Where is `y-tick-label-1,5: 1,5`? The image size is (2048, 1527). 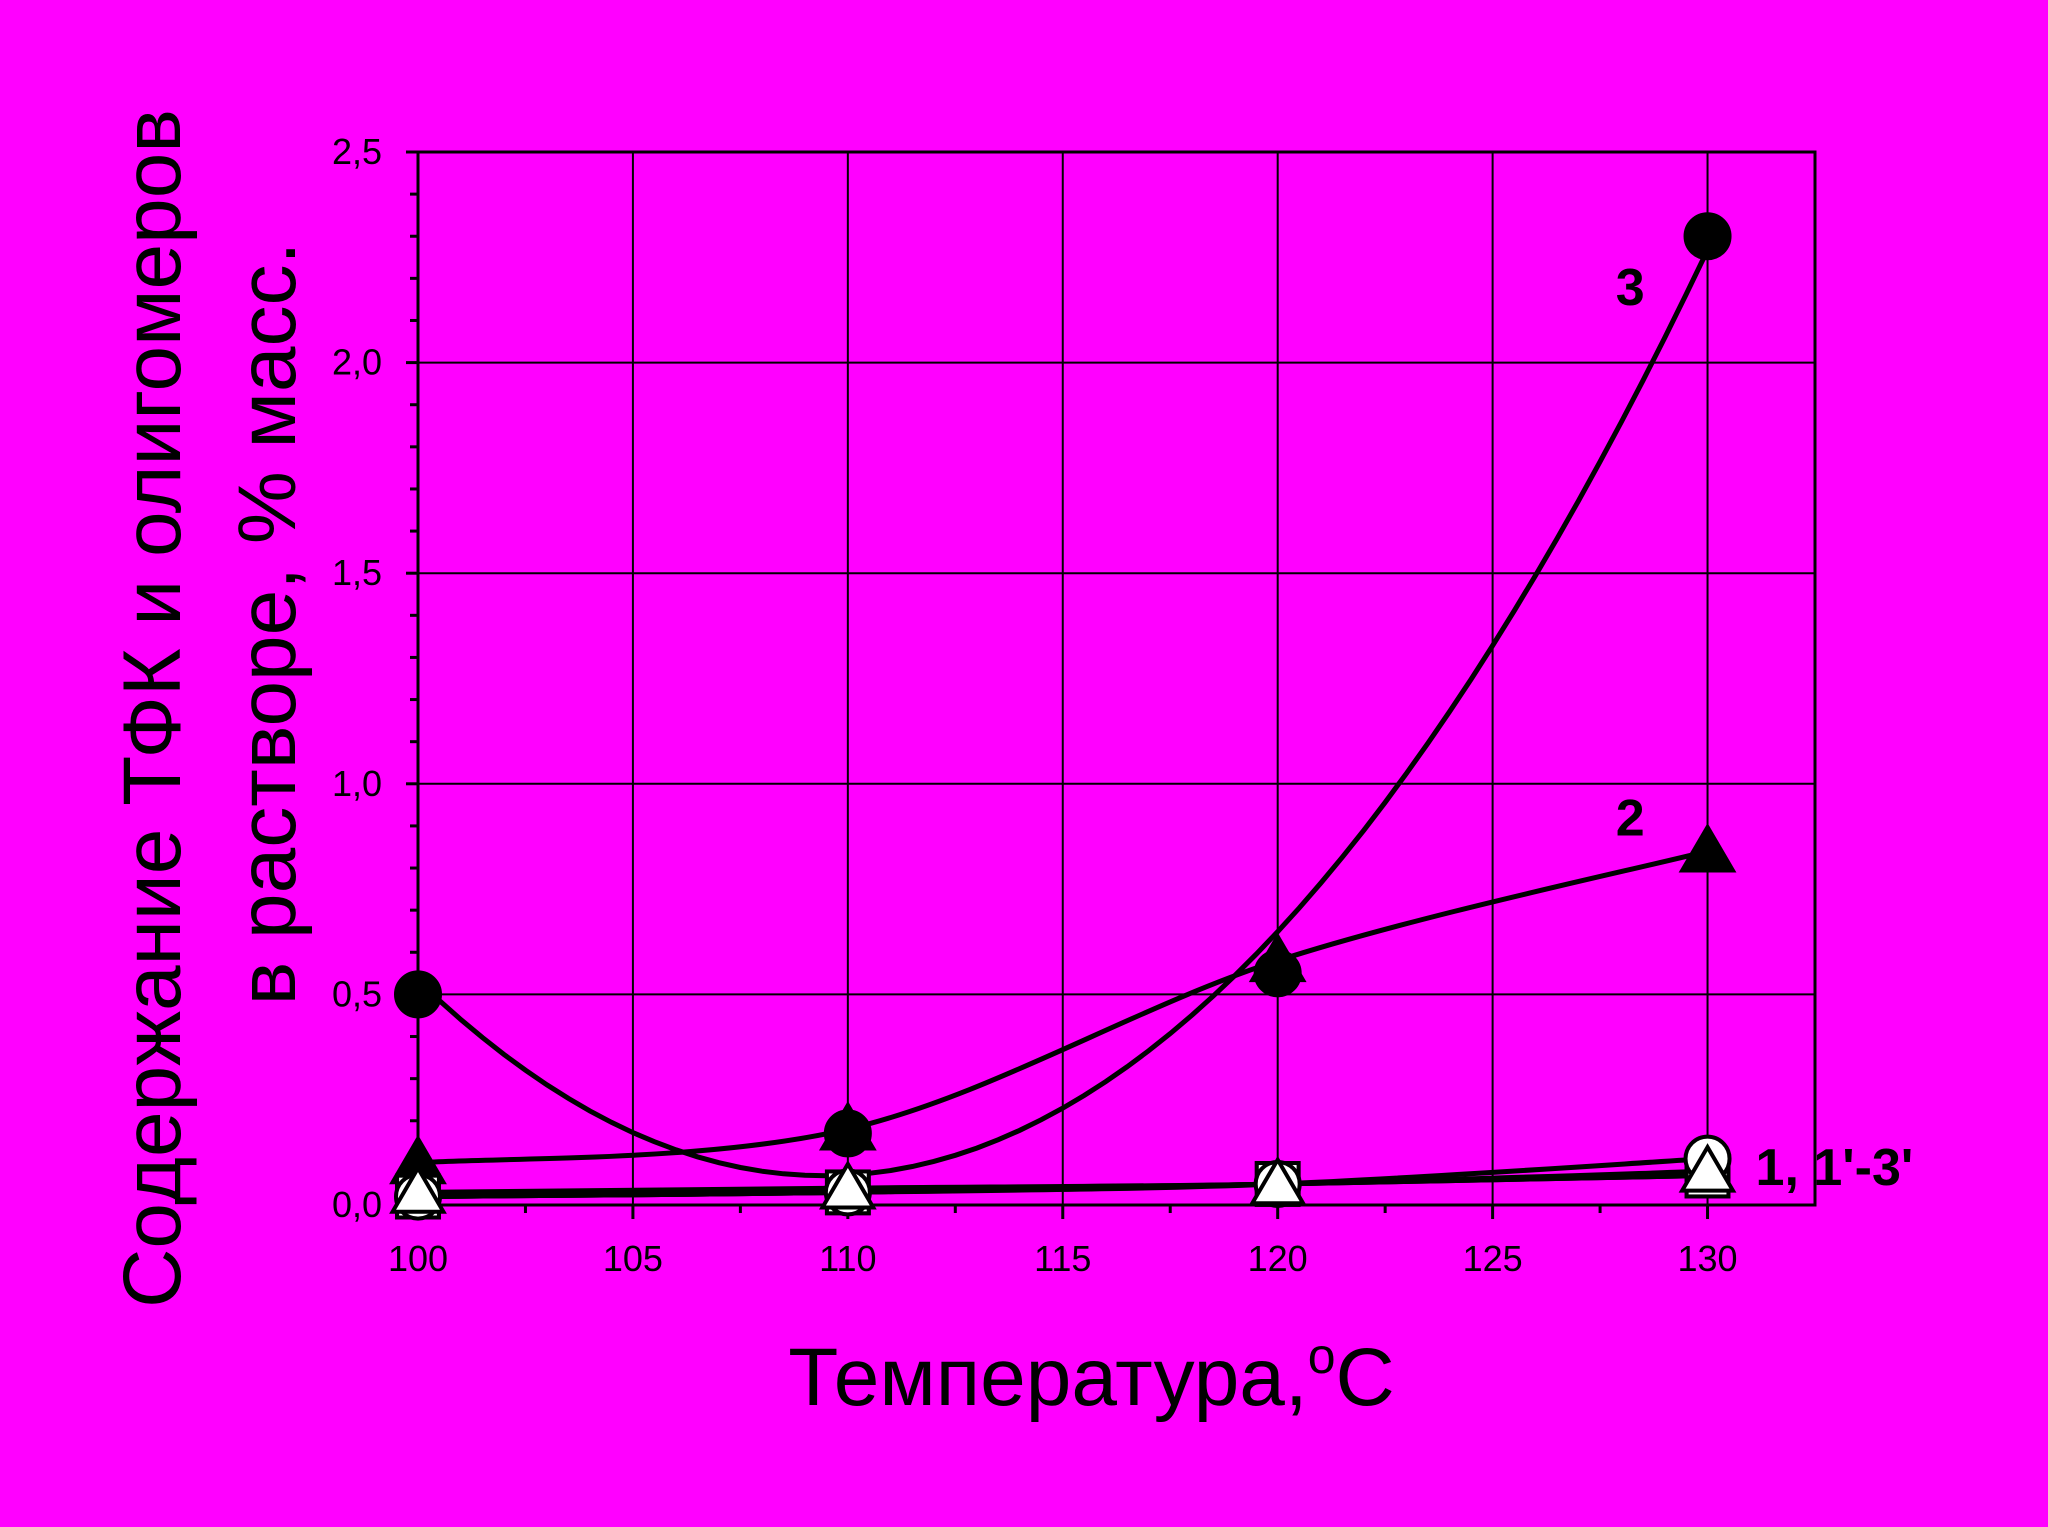
y-tick-label-1,5: 1,5 is located at coordinates (357, 572).